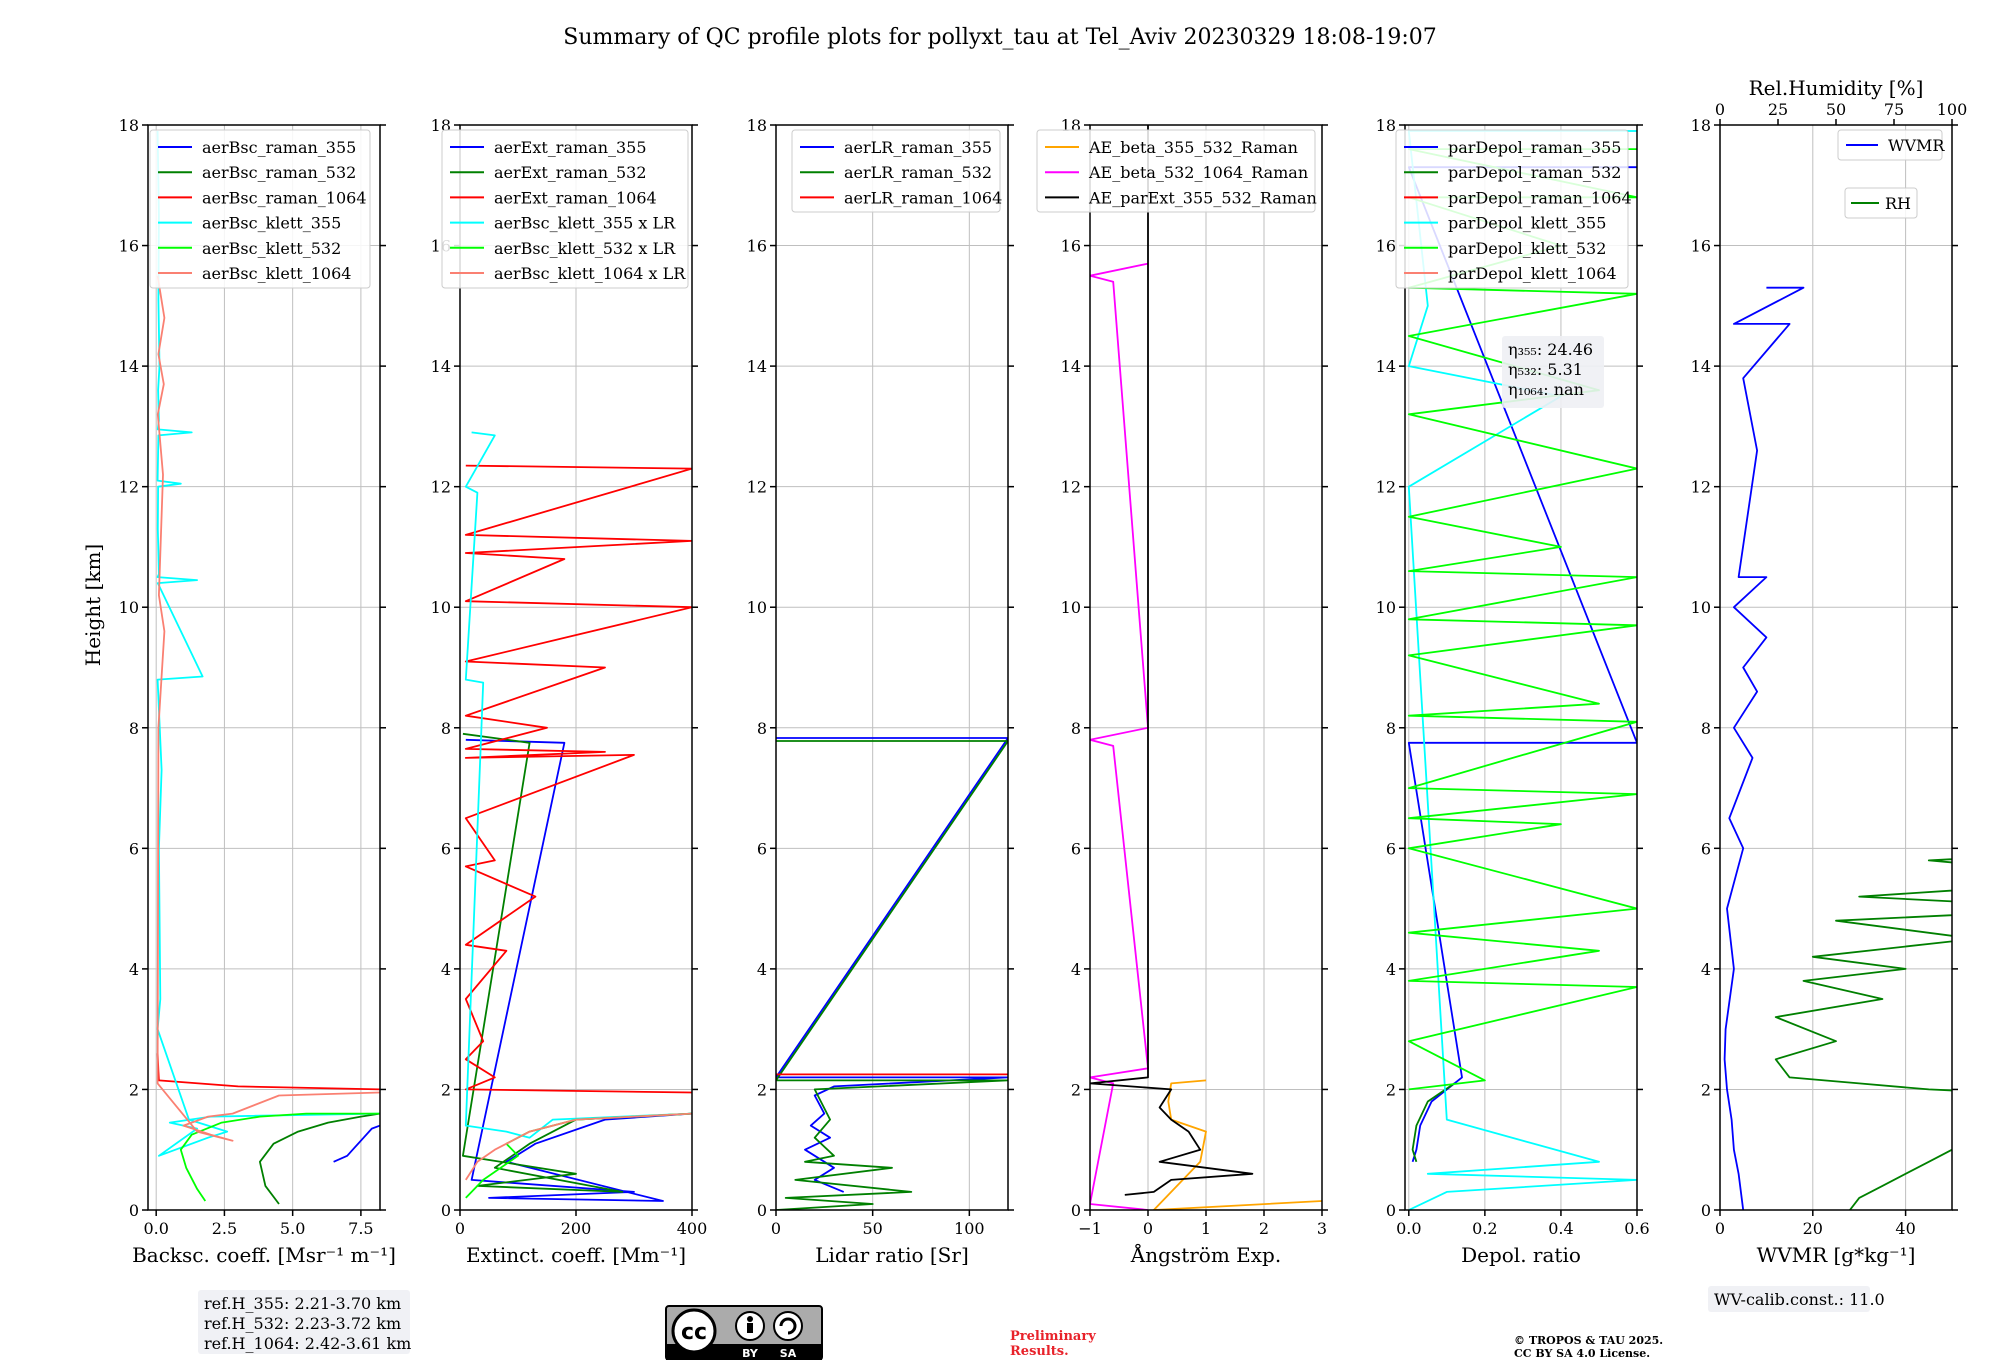  Describe the element at coordinates (969, 1228) in the screenshot. I see `x-tick-label: 100` at that location.